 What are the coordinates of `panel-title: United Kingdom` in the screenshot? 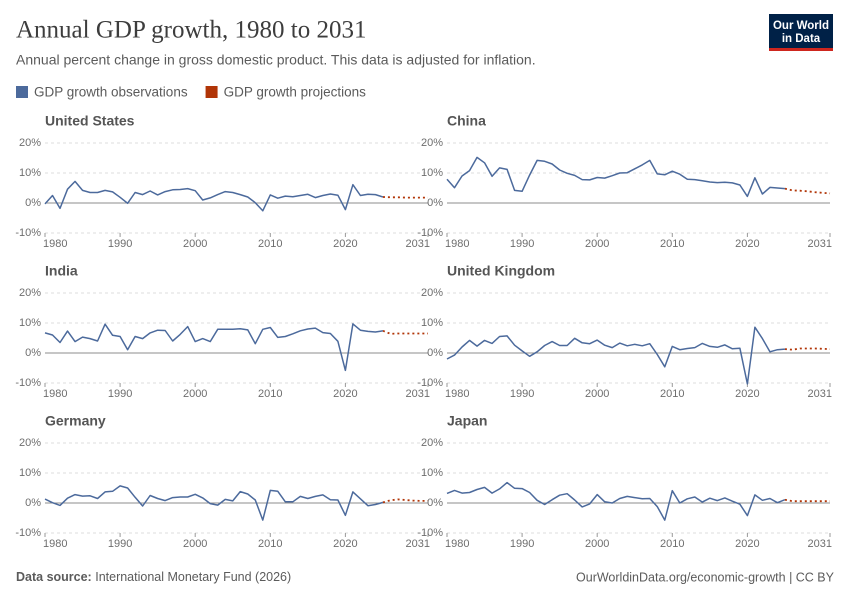 It's located at (501, 271).